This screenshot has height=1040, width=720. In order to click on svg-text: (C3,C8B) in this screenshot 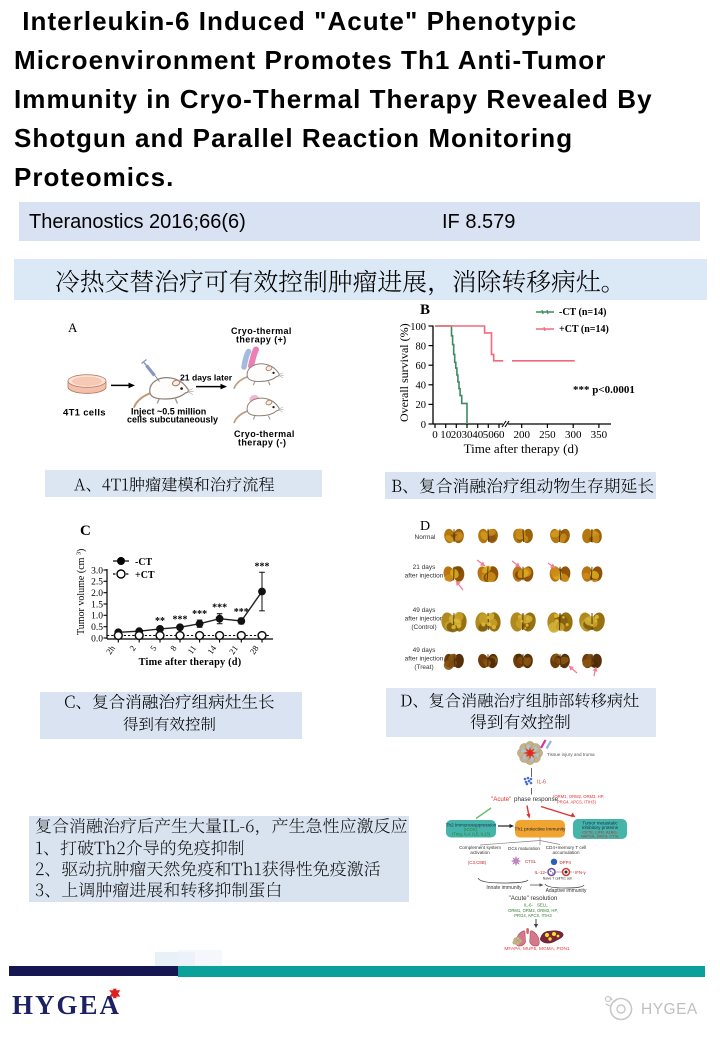, I will do `click(477, 862)`.